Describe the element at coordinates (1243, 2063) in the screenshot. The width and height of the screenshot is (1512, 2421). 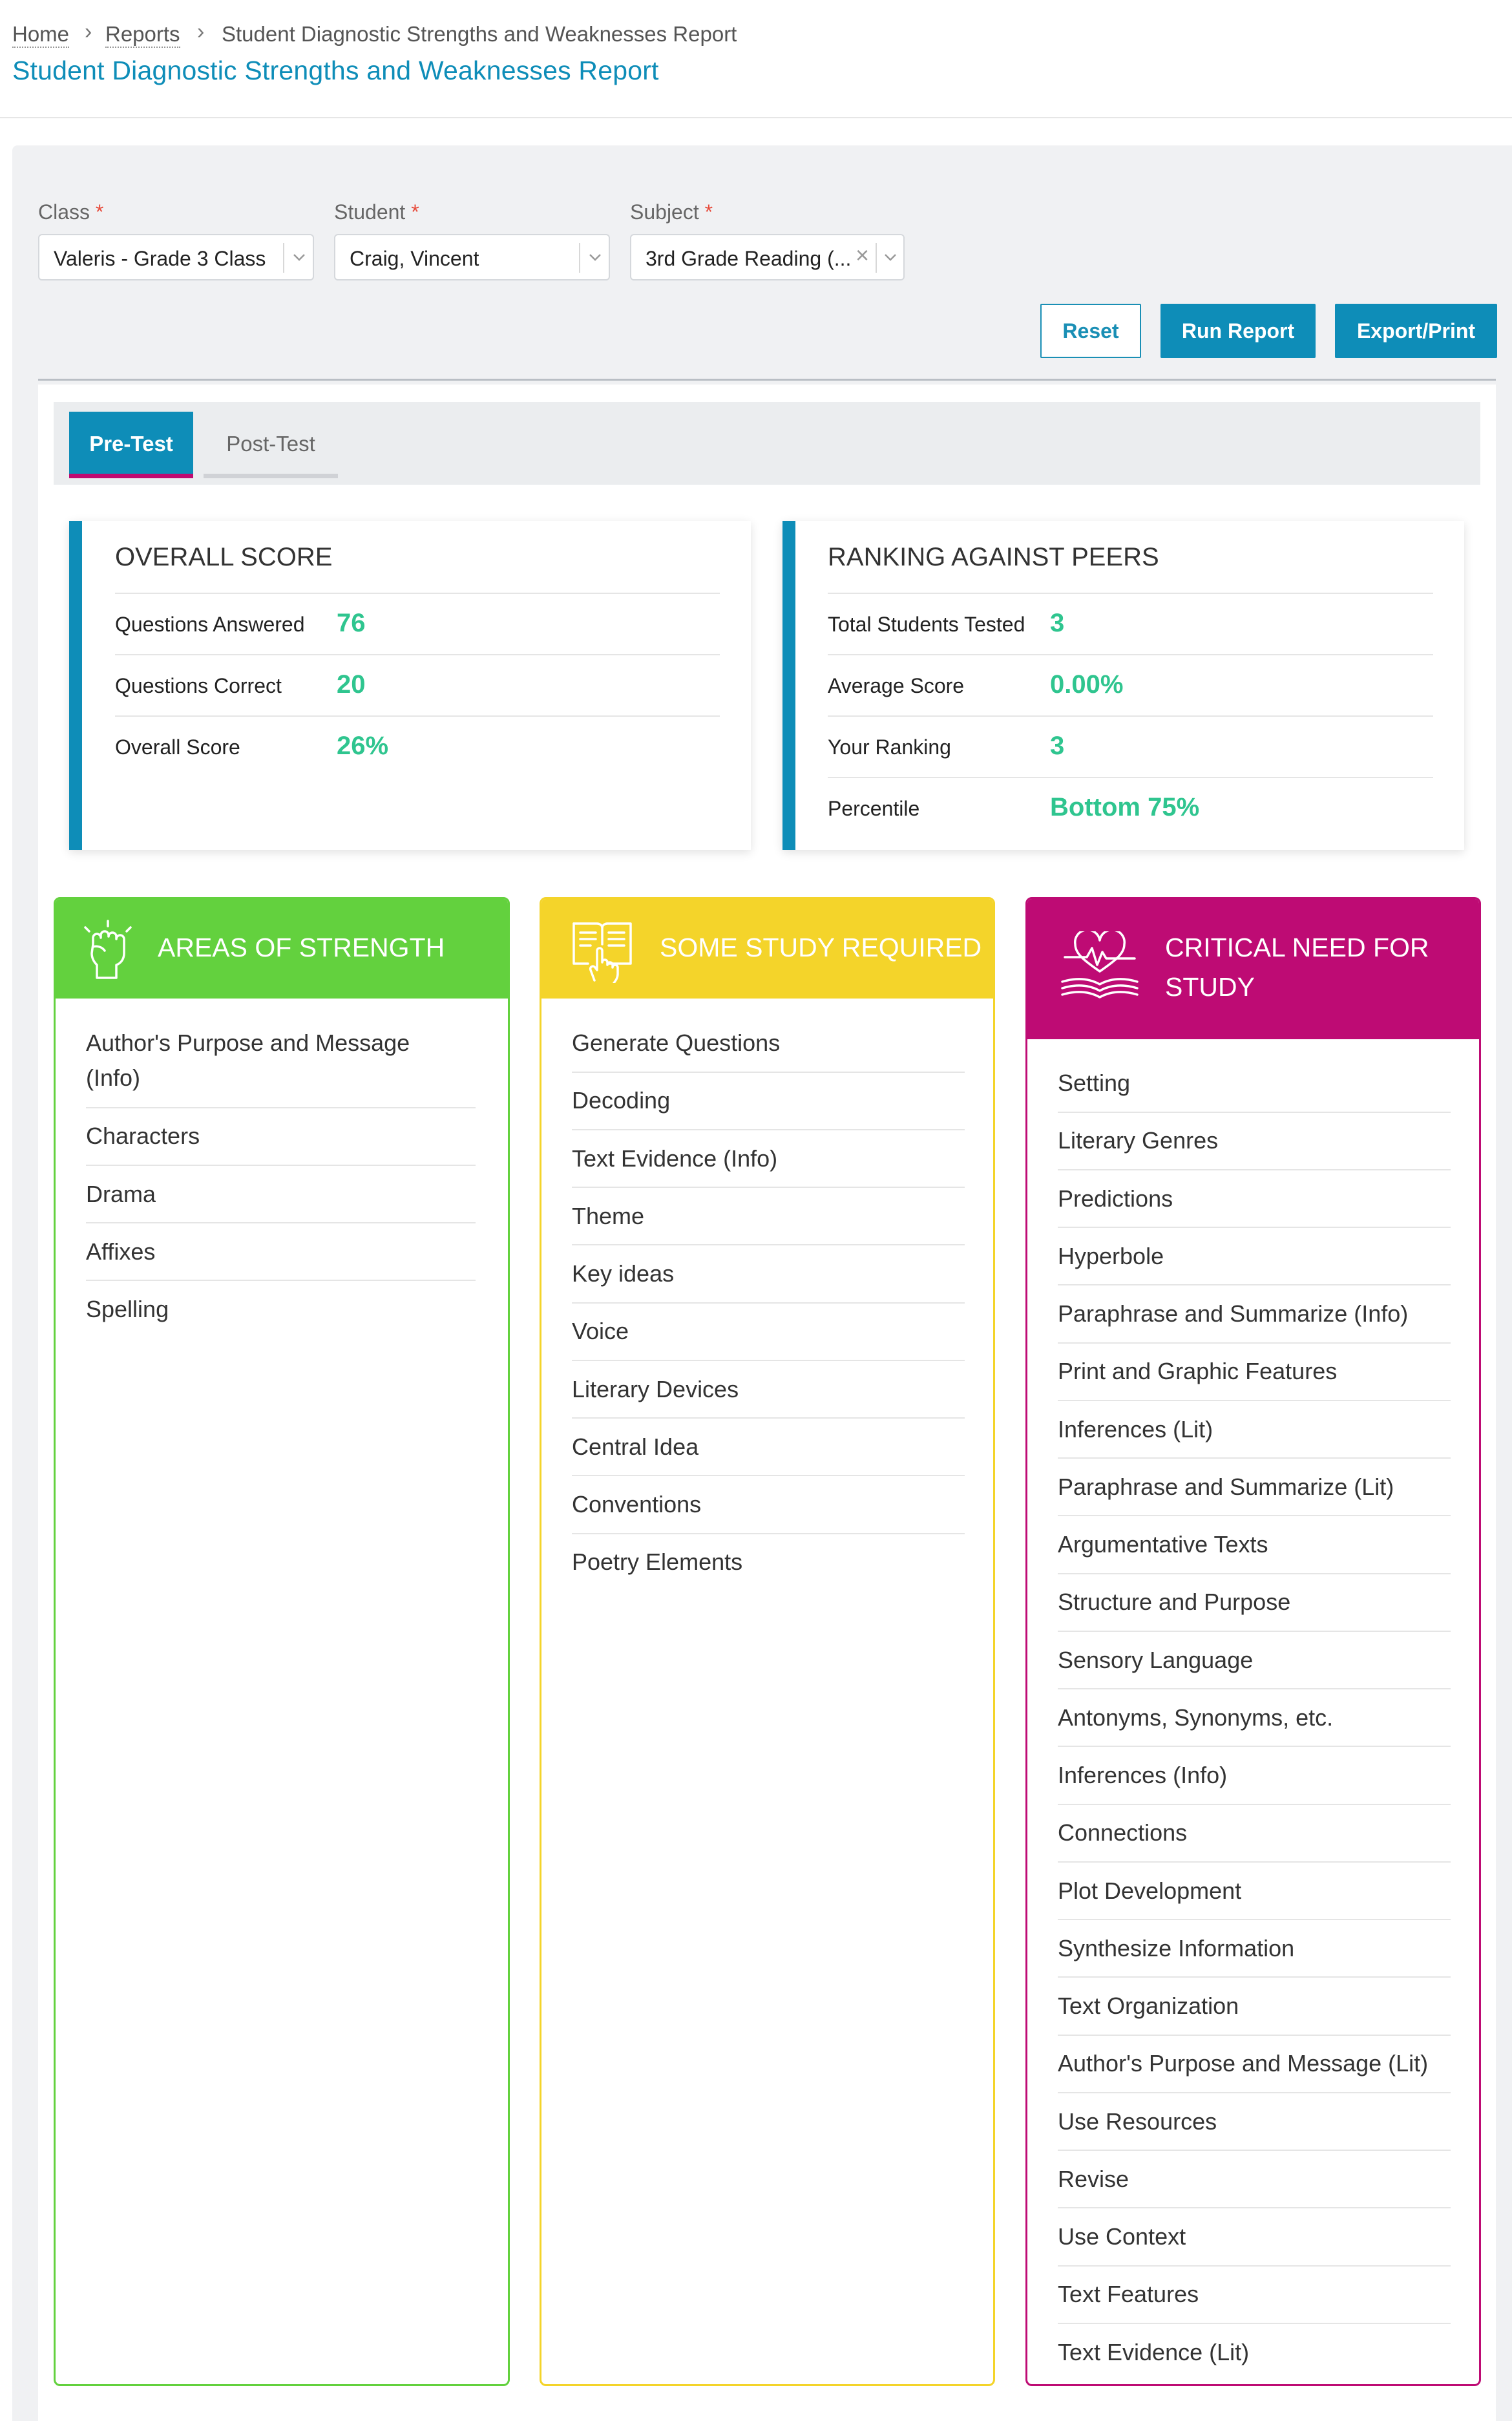
I see `list-item: Author's Purpose and Message (Lit)` at that location.